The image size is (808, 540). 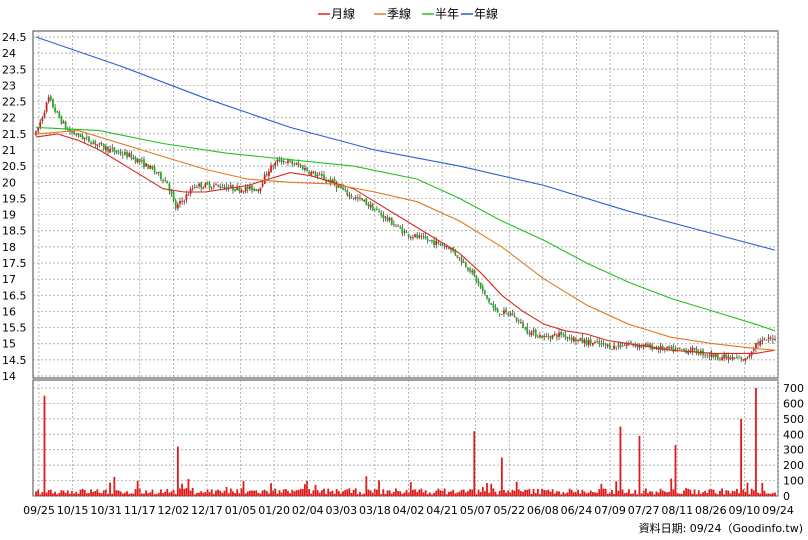 I want to click on x-tick-label: 05/07, so click(x=476, y=510).